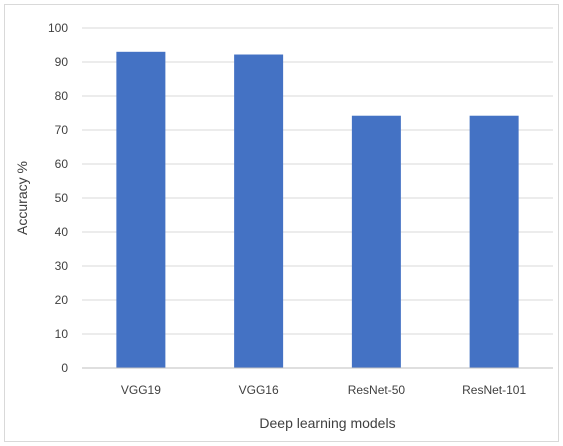 The image size is (563, 446). Describe the element at coordinates (259, 390) in the screenshot. I see `x-tick-label: VGG16` at that location.